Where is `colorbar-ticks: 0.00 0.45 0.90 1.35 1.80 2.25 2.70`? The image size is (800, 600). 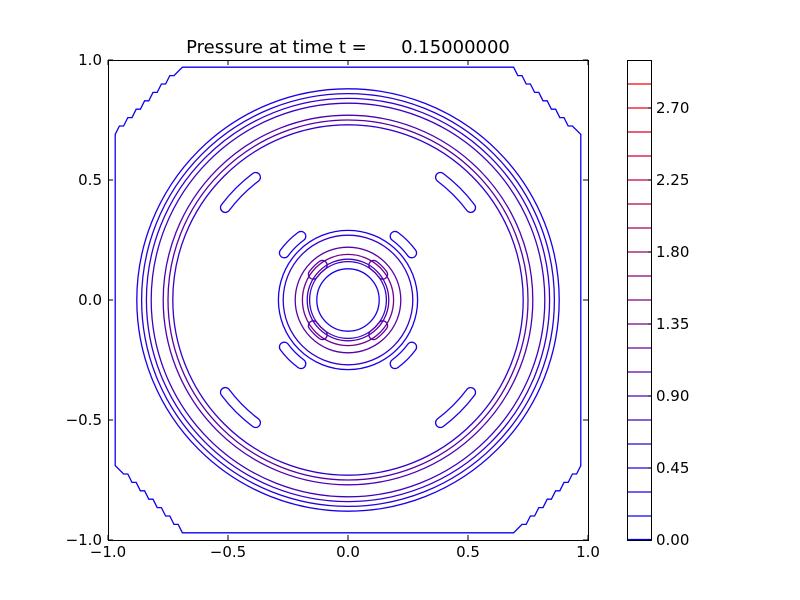 colorbar-ticks: 0.00 0.45 0.90 1.35 1.80 2.25 2.70 is located at coordinates (668, 324).